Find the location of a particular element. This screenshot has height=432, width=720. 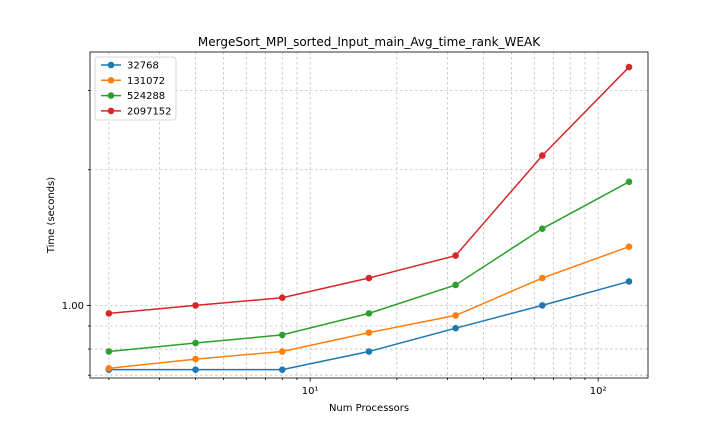

legend-entry: 32768 is located at coordinates (130, 66).